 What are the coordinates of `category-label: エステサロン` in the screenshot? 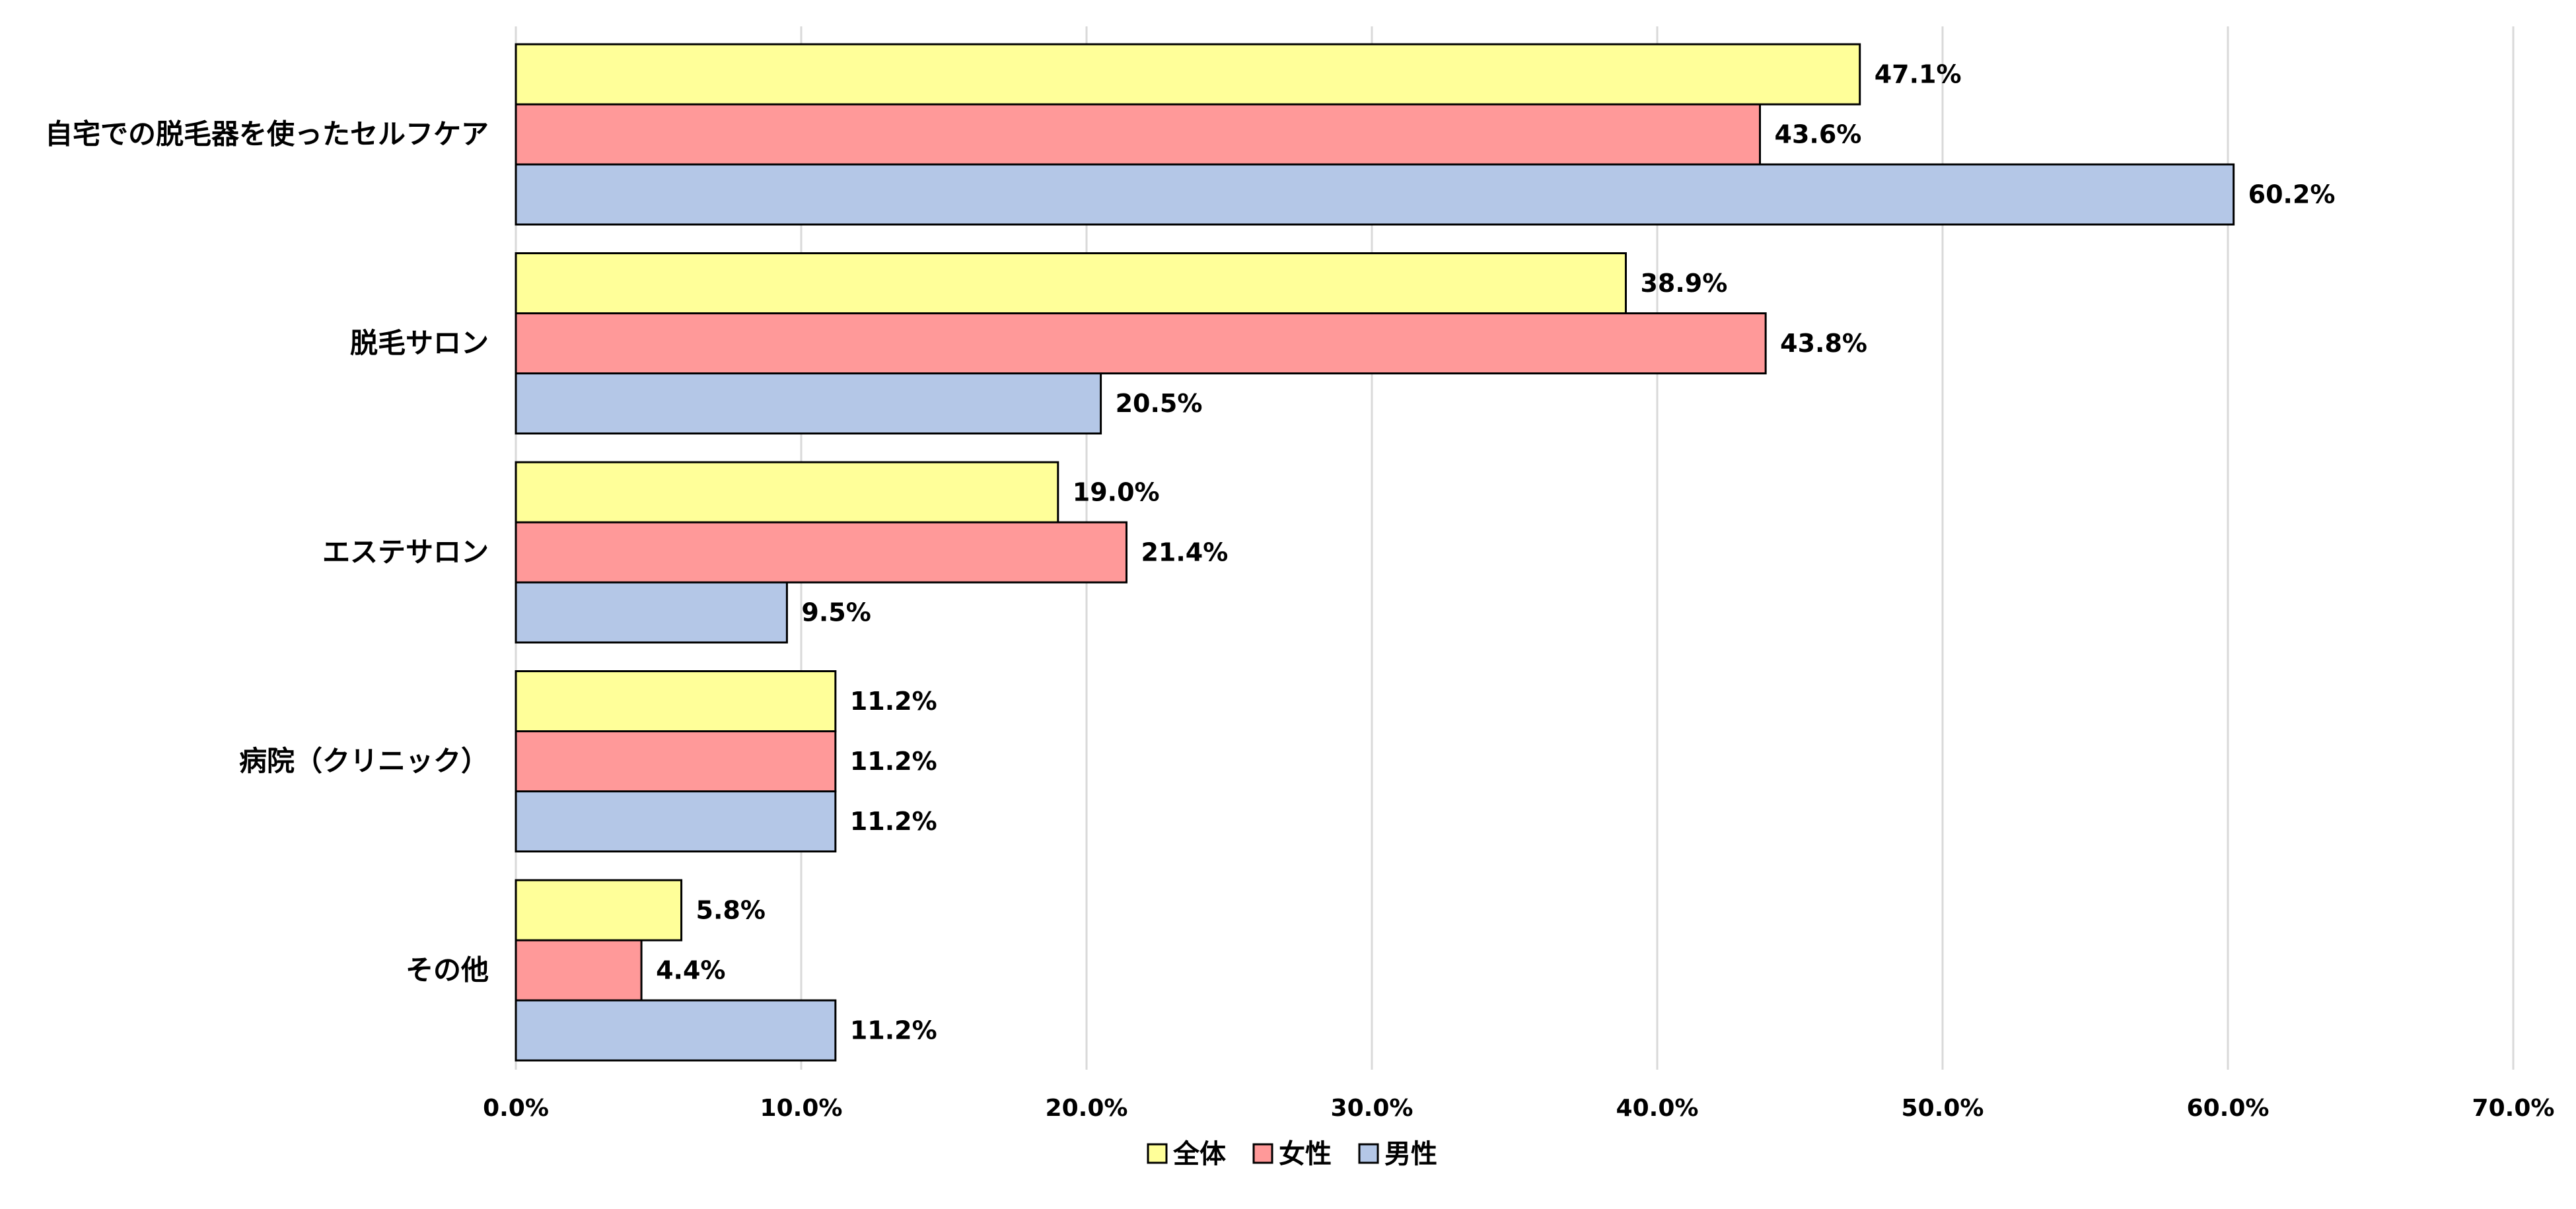 It's located at (406, 552).